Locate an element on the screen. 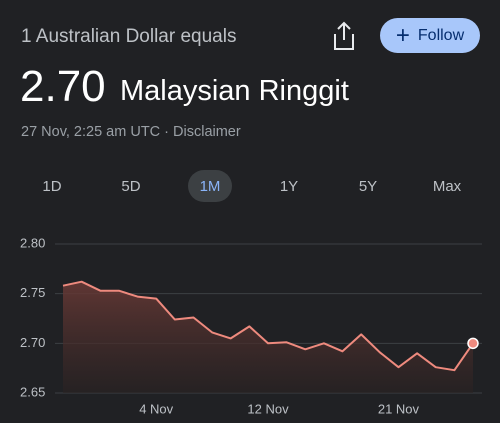 Image resolution: width=500 pixels, height=423 pixels. follow-button: + Follow is located at coordinates (430, 35).